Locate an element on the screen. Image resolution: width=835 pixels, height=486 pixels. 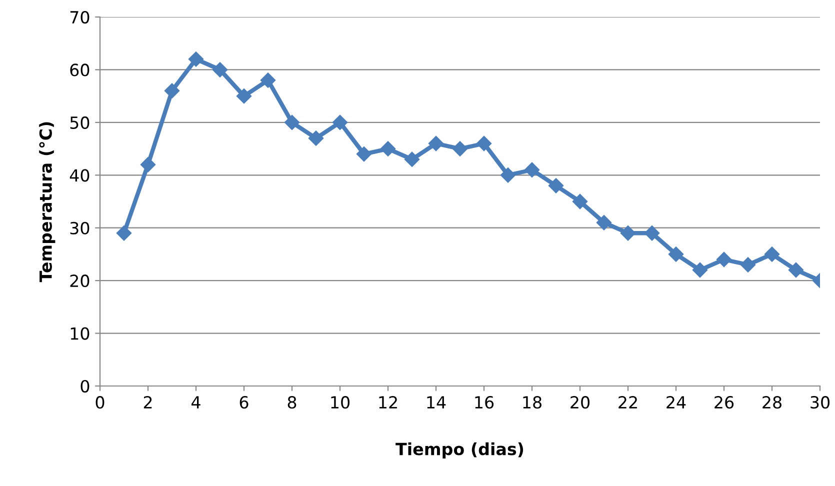
y-axis-title: Temperatura (°C) is located at coordinates (47, 202).